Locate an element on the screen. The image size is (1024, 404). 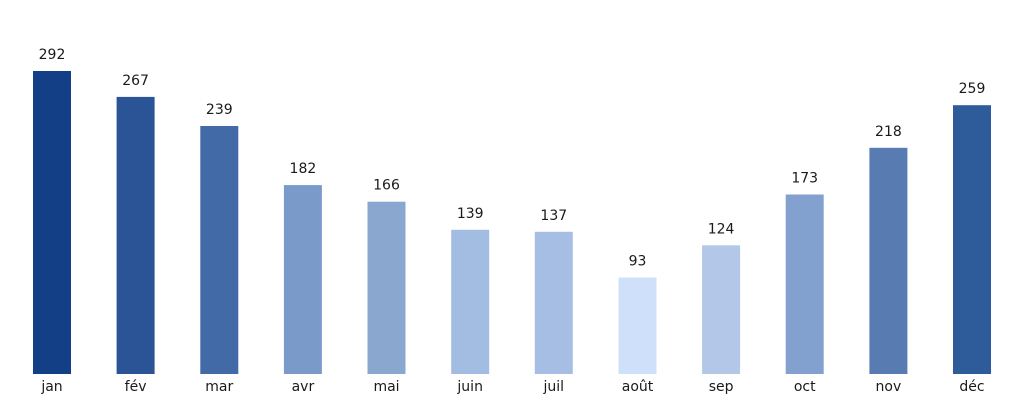
x-tick-label-mar: mar is located at coordinates (219, 387).